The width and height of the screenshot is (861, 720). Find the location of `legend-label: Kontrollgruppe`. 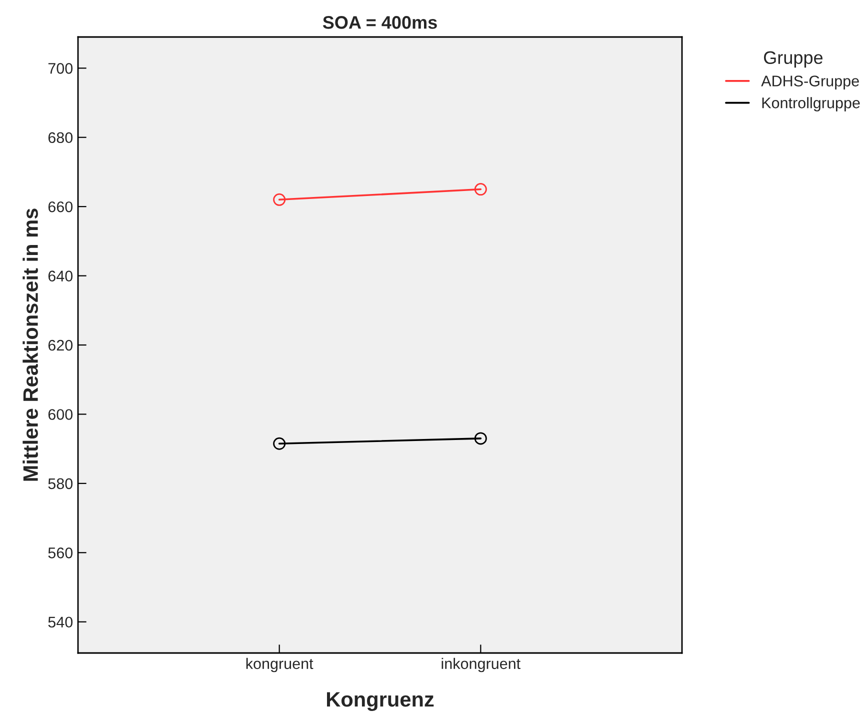

legend-label: Kontrollgruppe is located at coordinates (811, 104).